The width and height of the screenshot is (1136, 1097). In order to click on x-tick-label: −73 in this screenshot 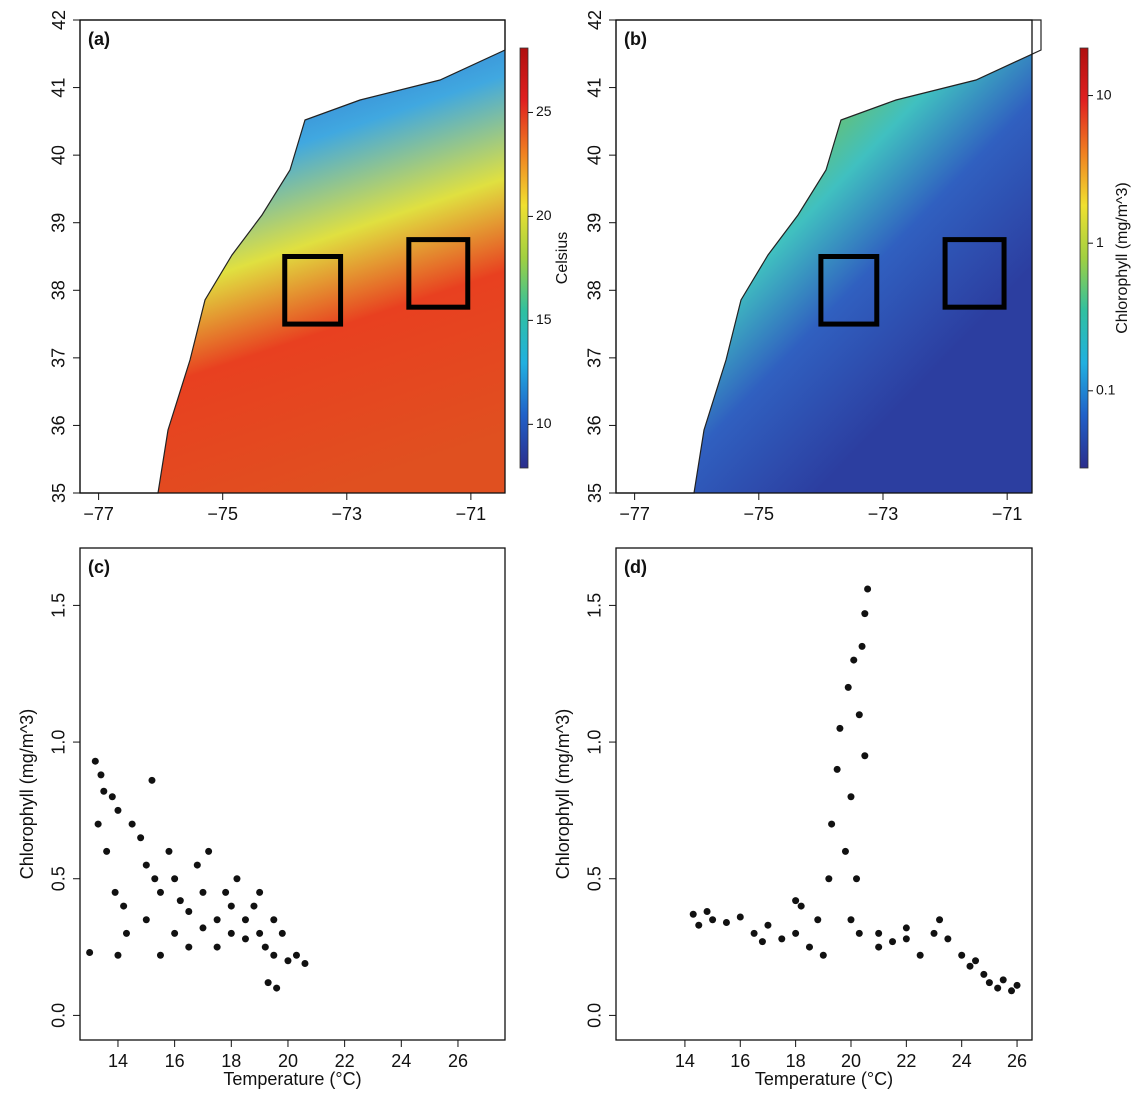, I will do `click(347, 514)`.